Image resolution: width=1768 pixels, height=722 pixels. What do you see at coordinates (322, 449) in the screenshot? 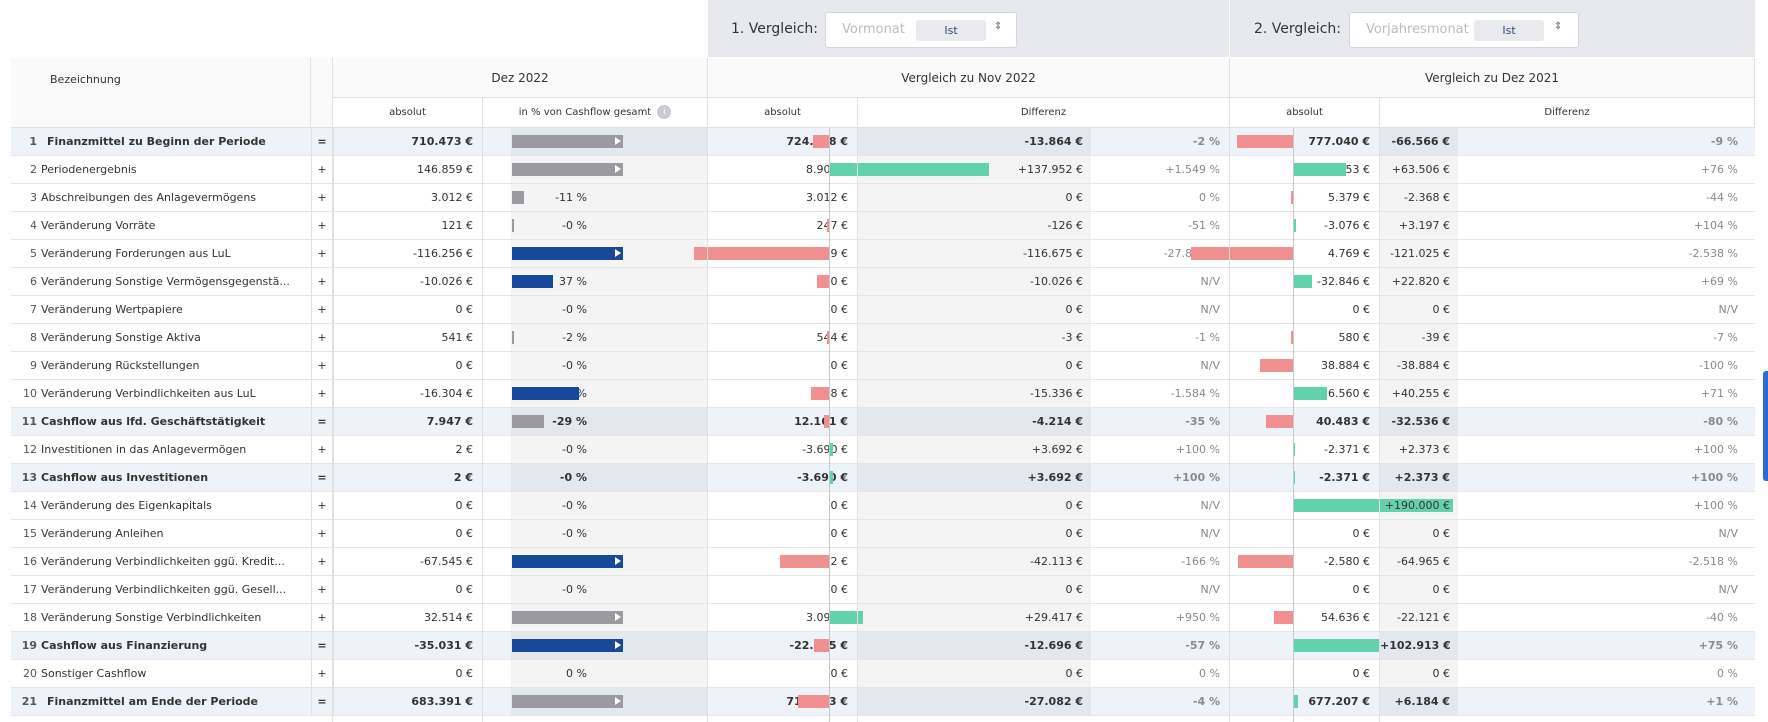
I see `row-operator: +` at bounding box center [322, 449].